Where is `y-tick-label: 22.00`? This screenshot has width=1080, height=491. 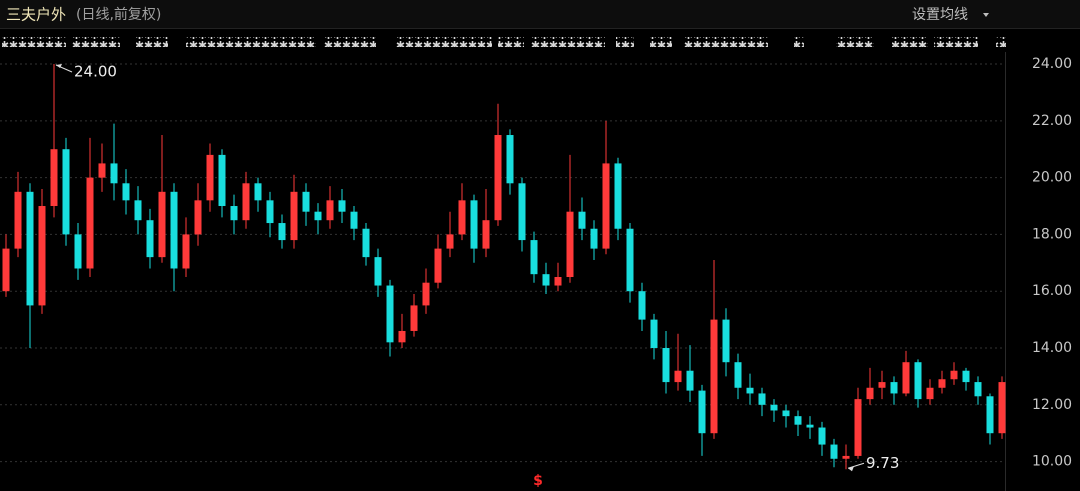
y-tick-label: 22.00 is located at coordinates (1052, 121).